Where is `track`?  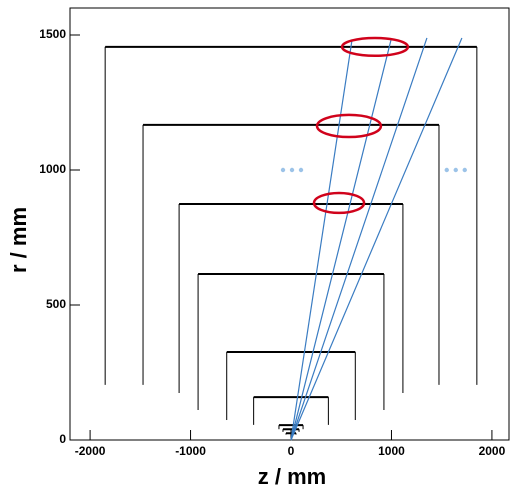
track is located at coordinates (321, 240).